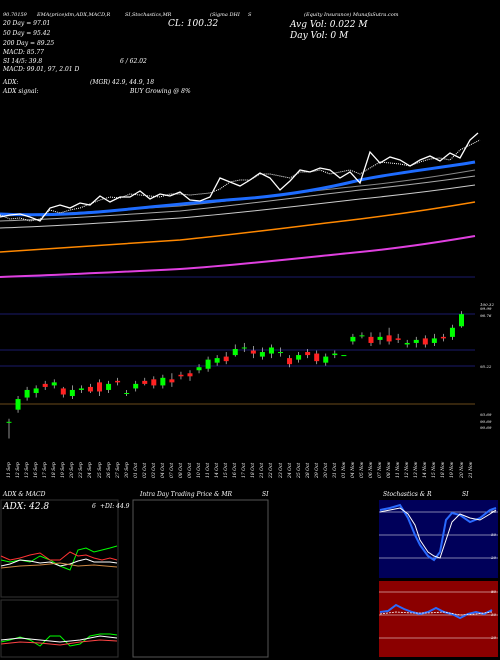 This screenshot has height=660, width=500. I want to click on price-line, so click(239, 177).